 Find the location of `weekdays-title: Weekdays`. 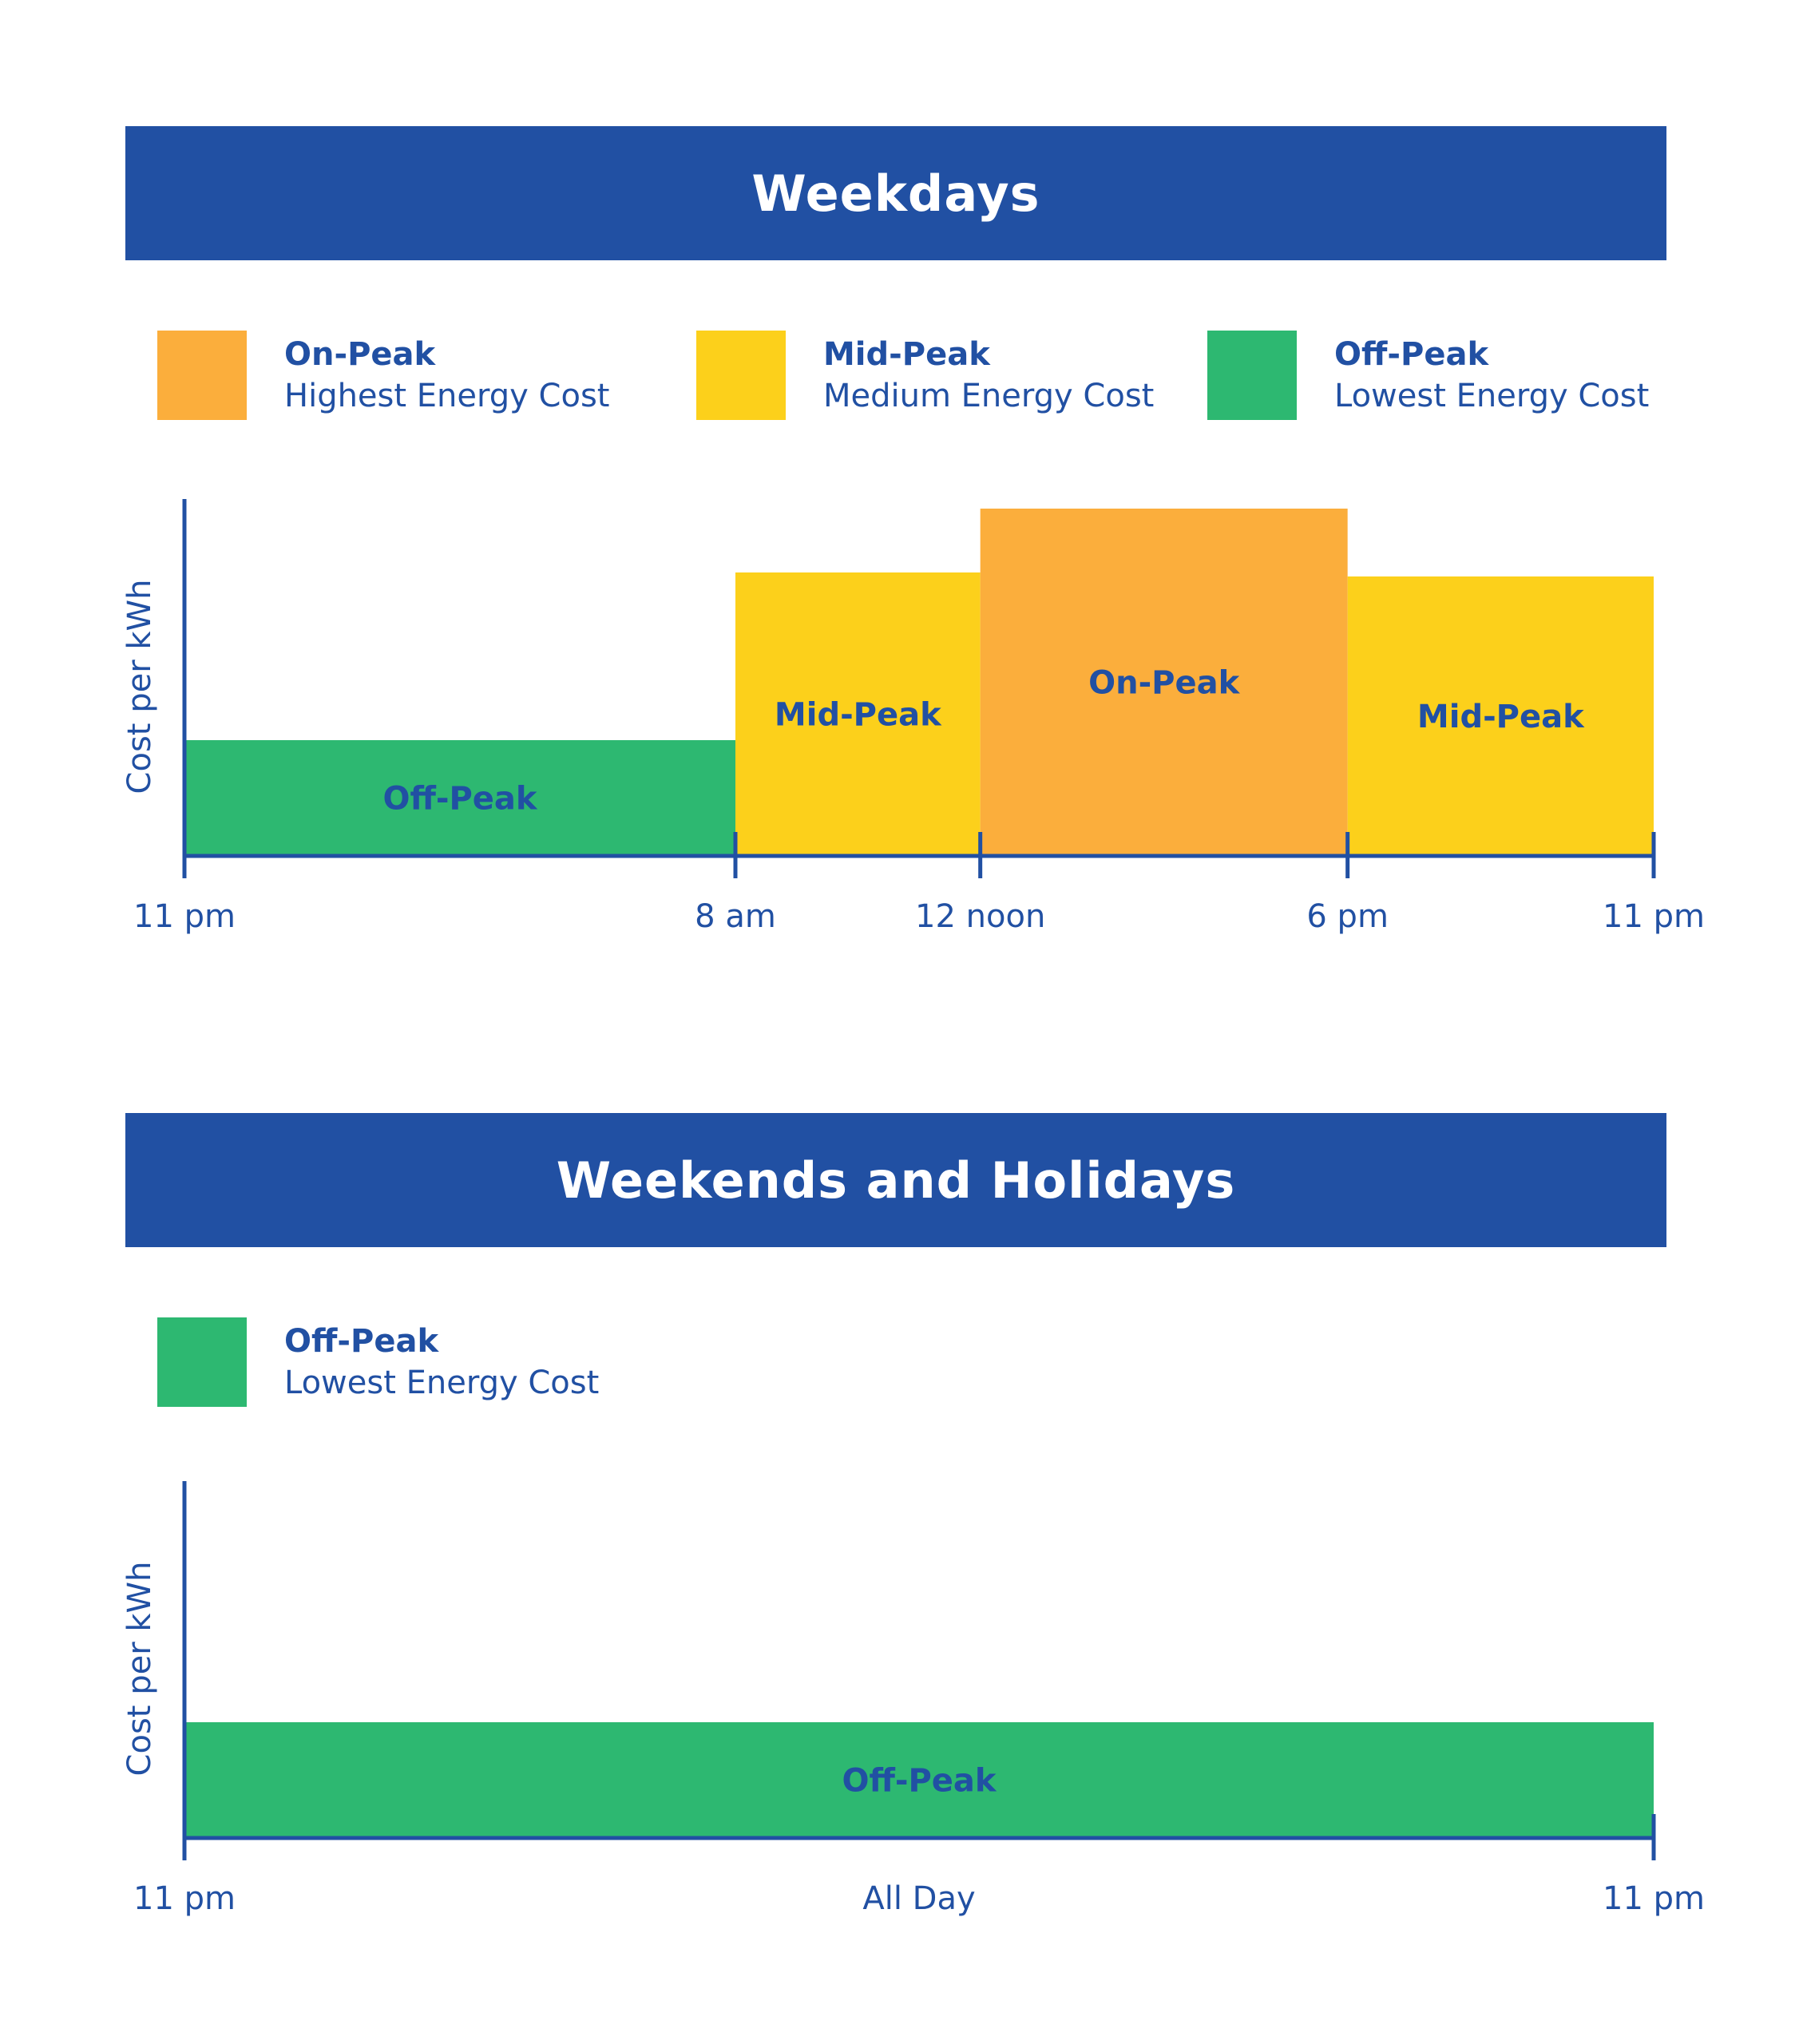

weekdays-title: Weekdays is located at coordinates (895, 193).